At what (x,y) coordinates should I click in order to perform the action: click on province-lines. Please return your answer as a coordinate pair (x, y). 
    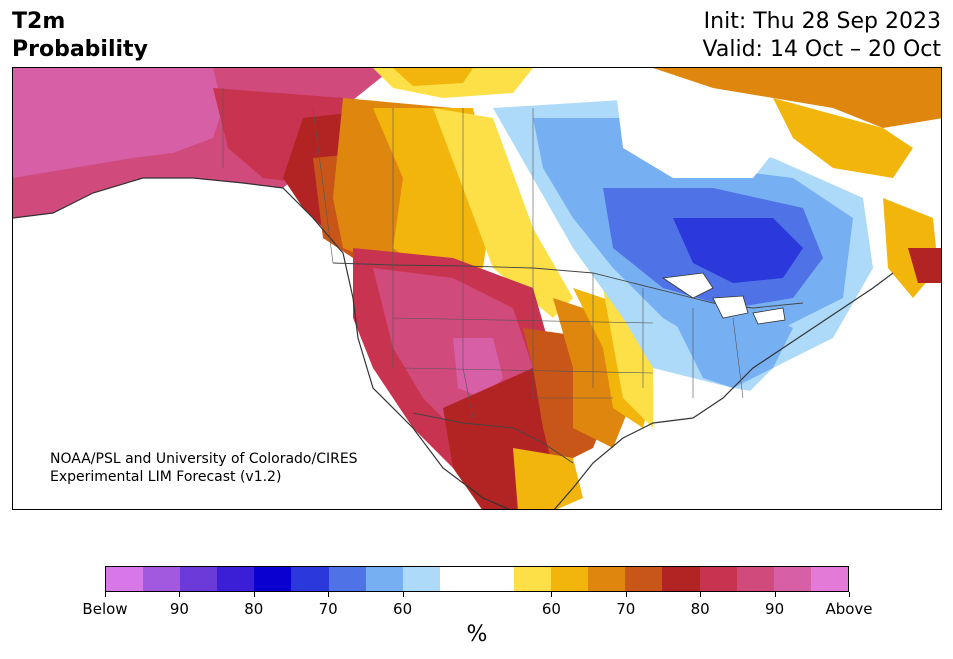
    Looking at the image, I should click on (378, 178).